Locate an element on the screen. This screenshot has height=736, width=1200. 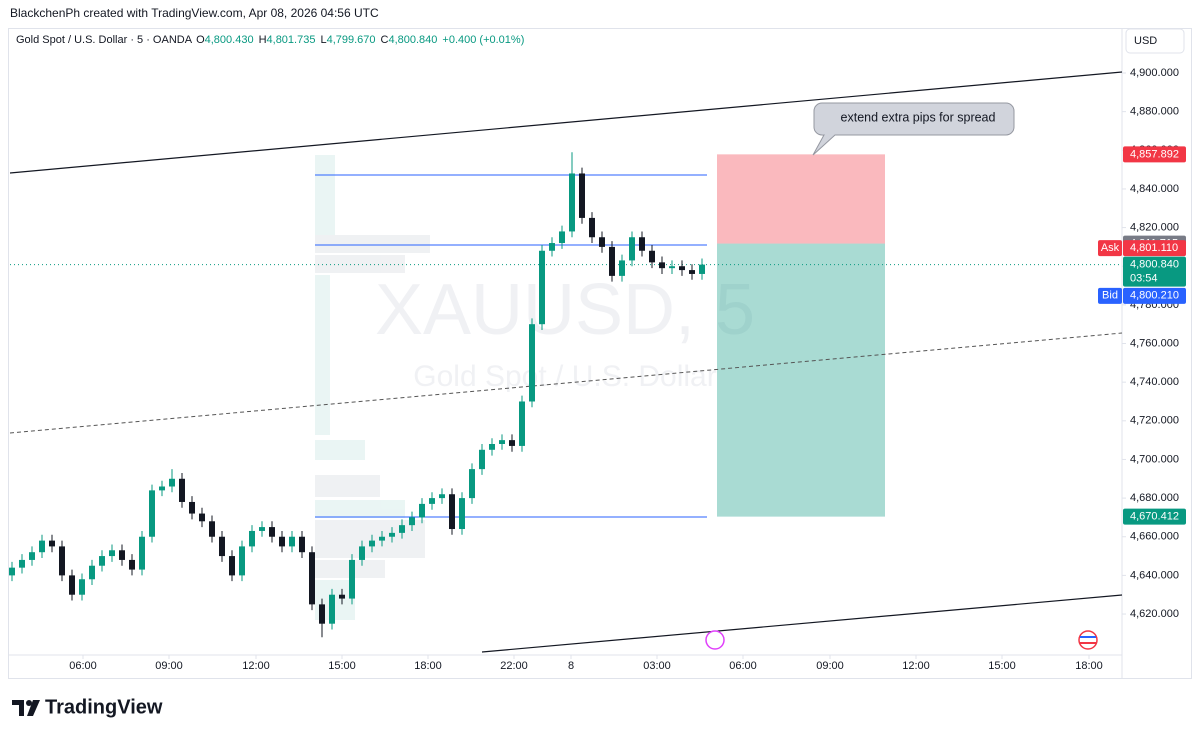
y-tick-label: 4,820.000 is located at coordinates (1154, 227).